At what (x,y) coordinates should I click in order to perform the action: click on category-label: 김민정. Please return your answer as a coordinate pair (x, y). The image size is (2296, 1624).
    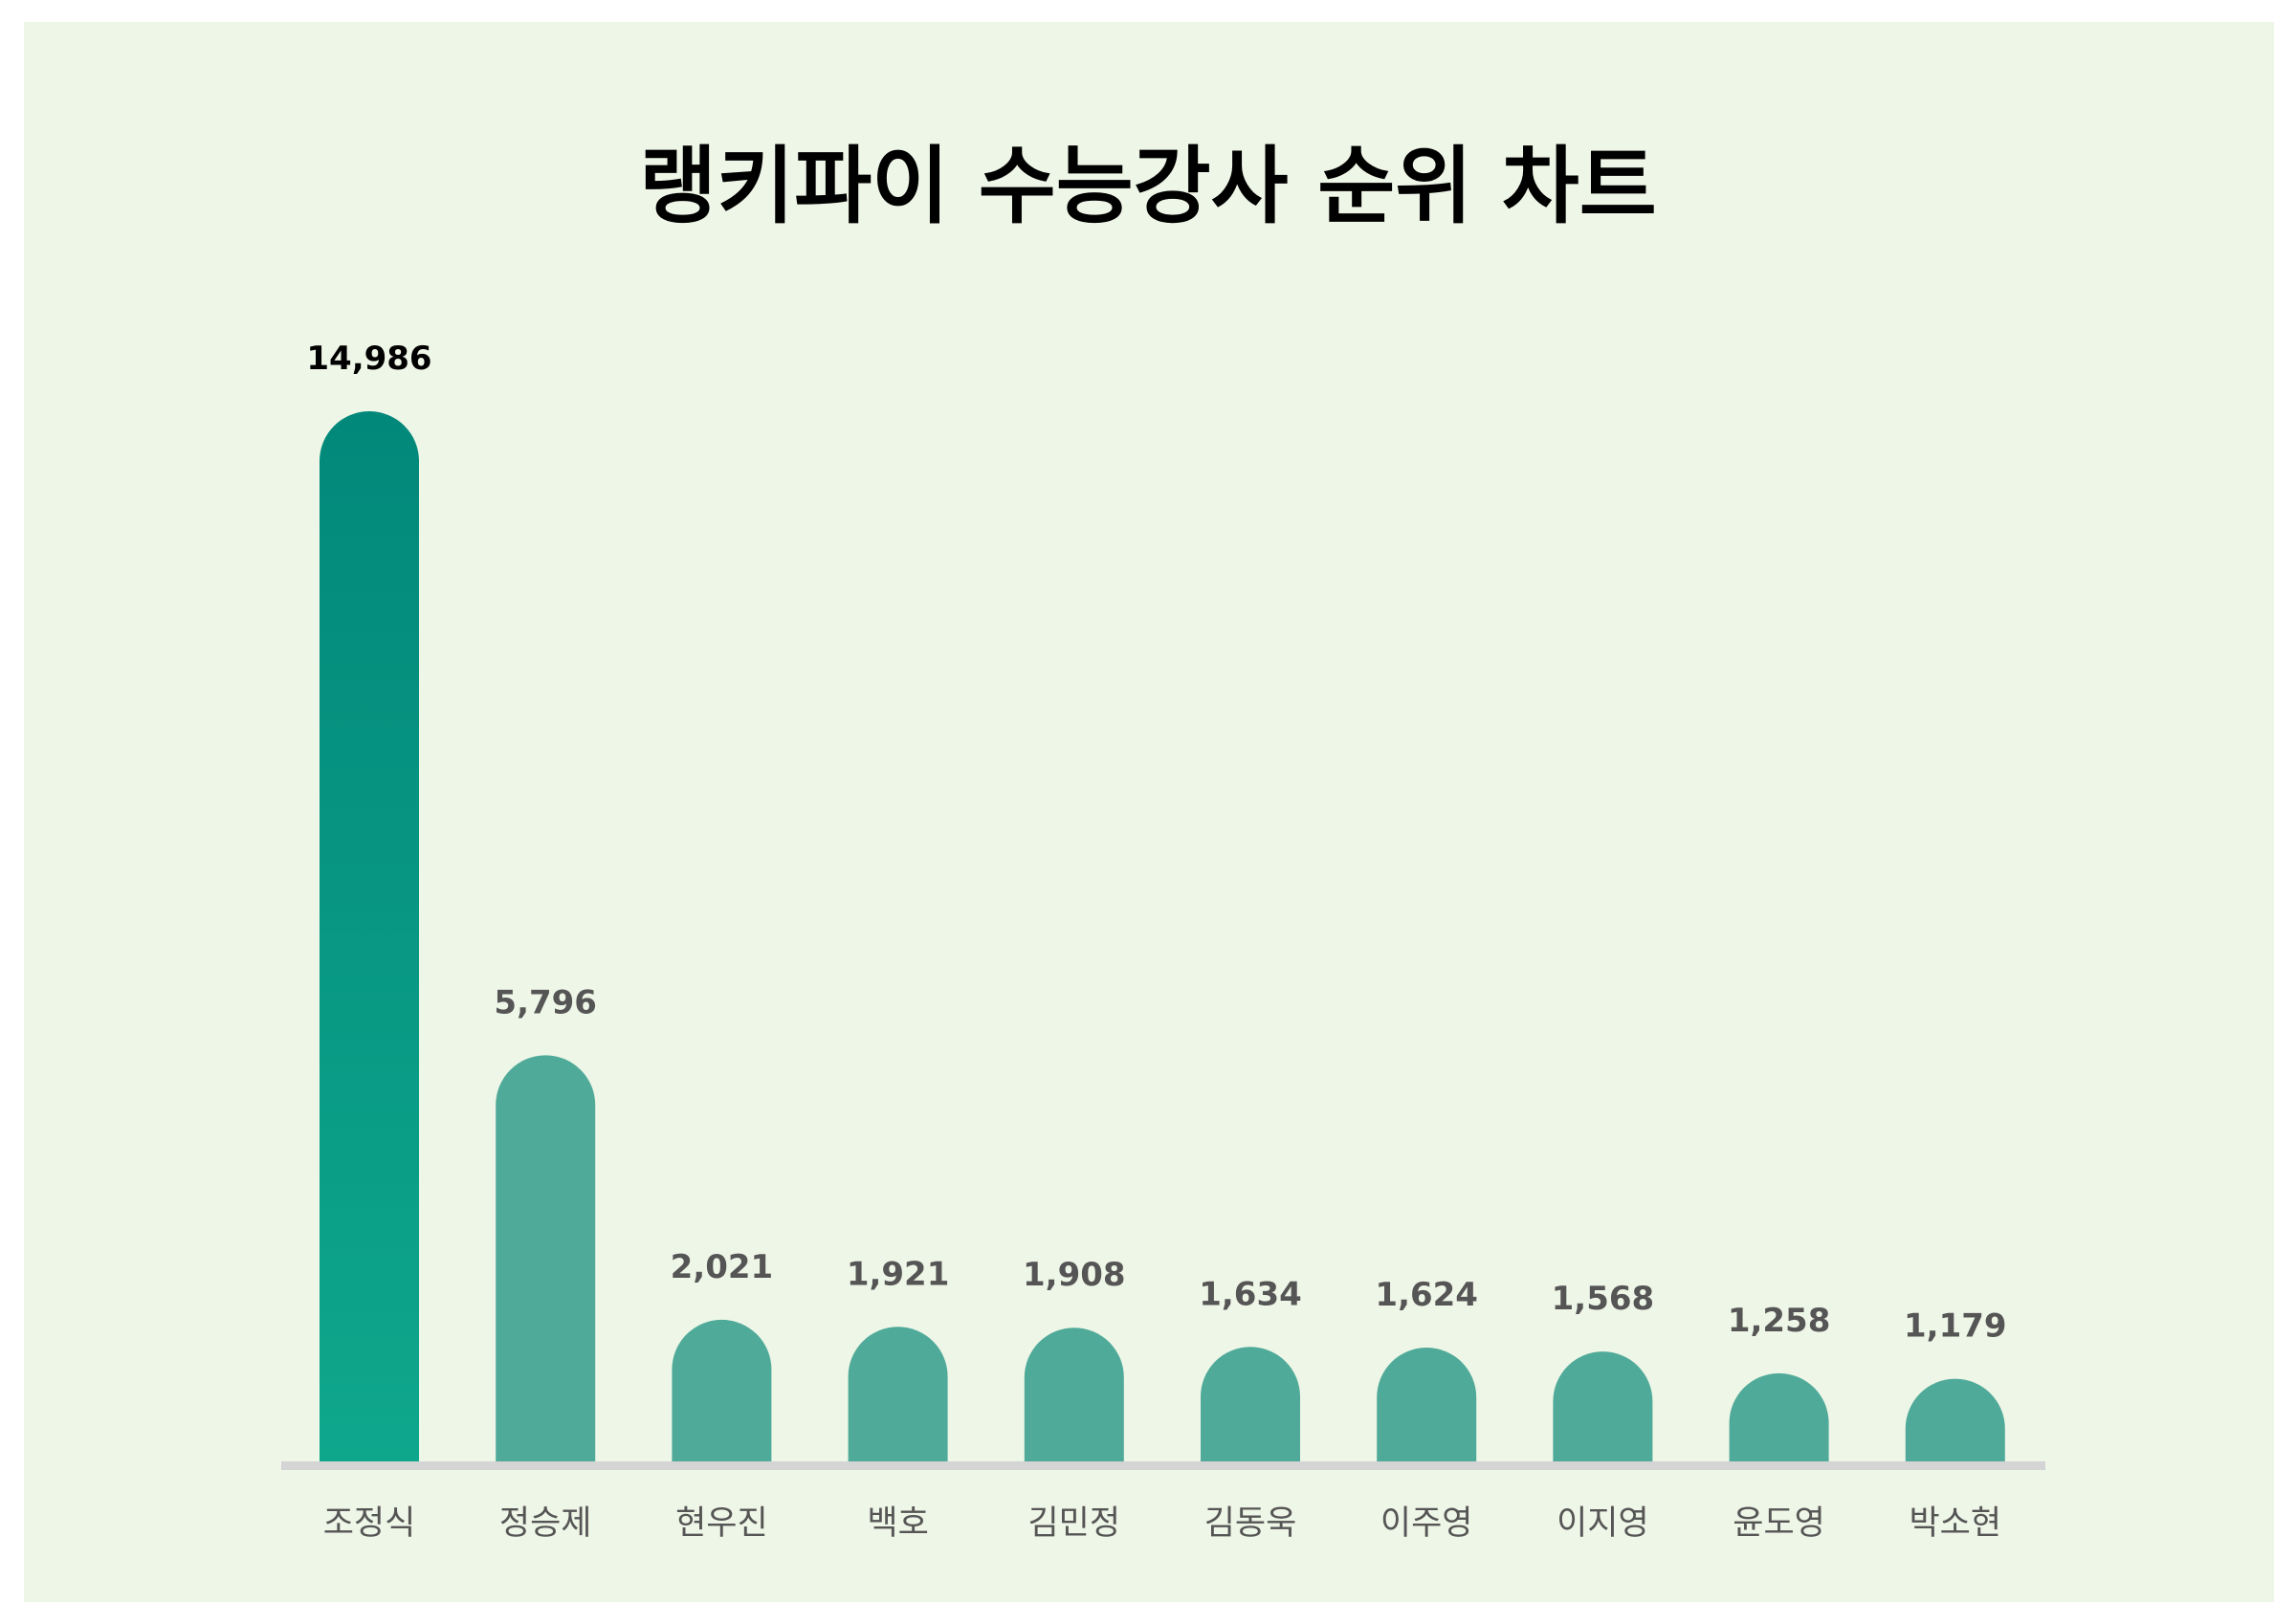
    Looking at the image, I should click on (1073, 1523).